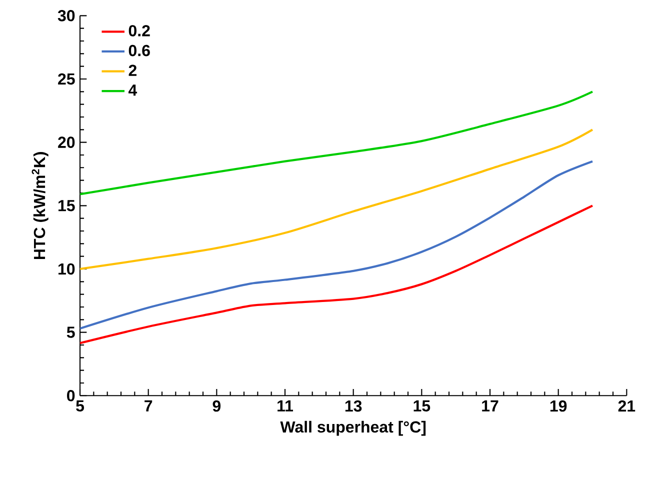 Image resolution: width=657 pixels, height=477 pixels. Describe the element at coordinates (66, 269) in the screenshot. I see `y-tick-label: 10` at that location.